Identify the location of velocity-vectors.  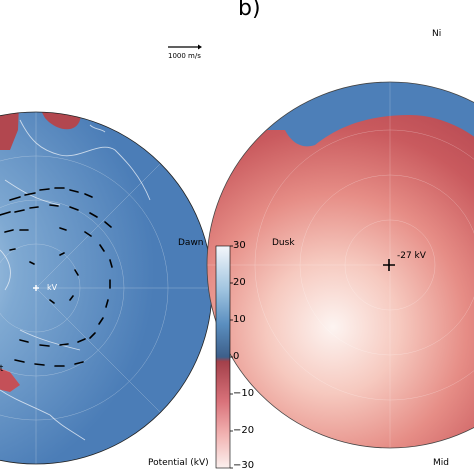
(56, 277).